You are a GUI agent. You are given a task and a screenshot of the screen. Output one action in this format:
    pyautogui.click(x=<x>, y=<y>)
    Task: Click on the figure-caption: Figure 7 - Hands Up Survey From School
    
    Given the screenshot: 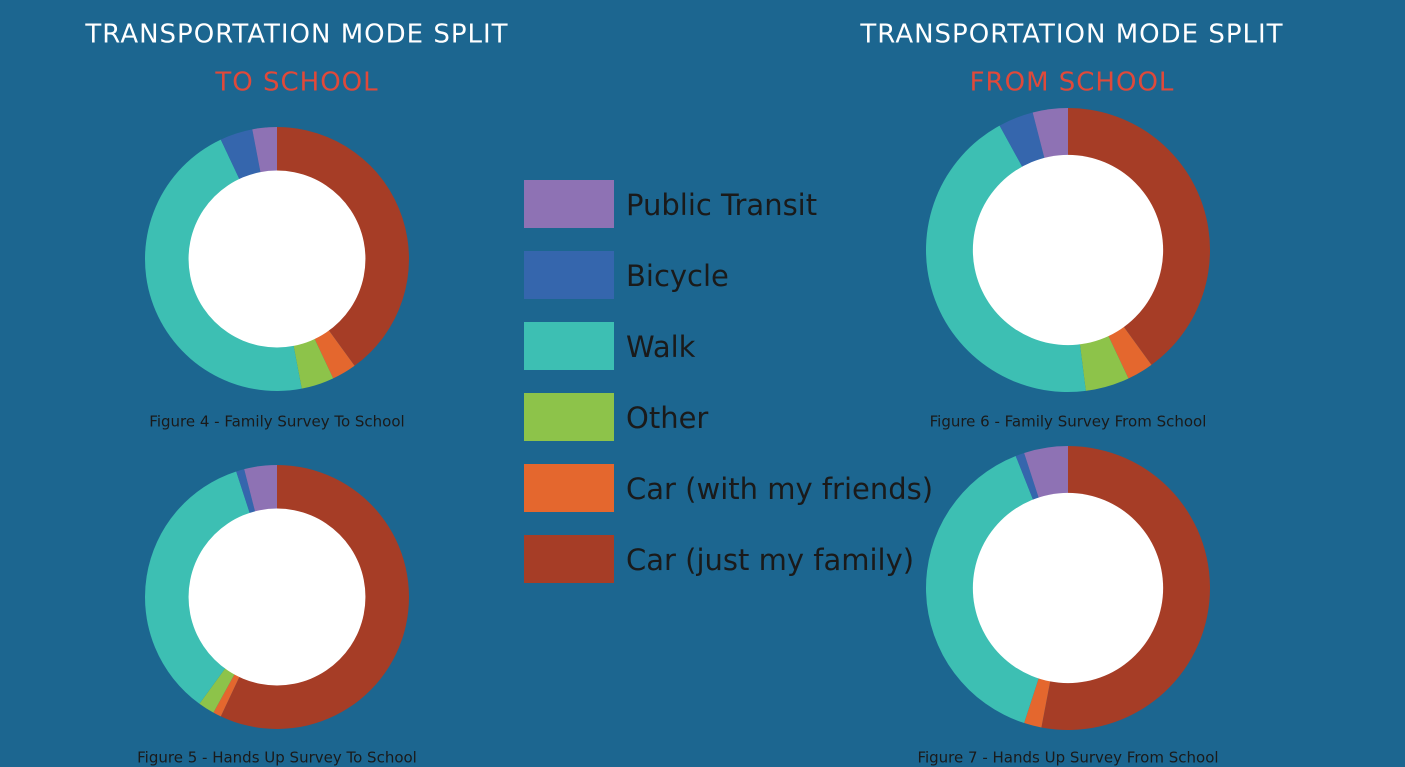 What is the action you would take?
    pyautogui.click(x=1067, y=758)
    